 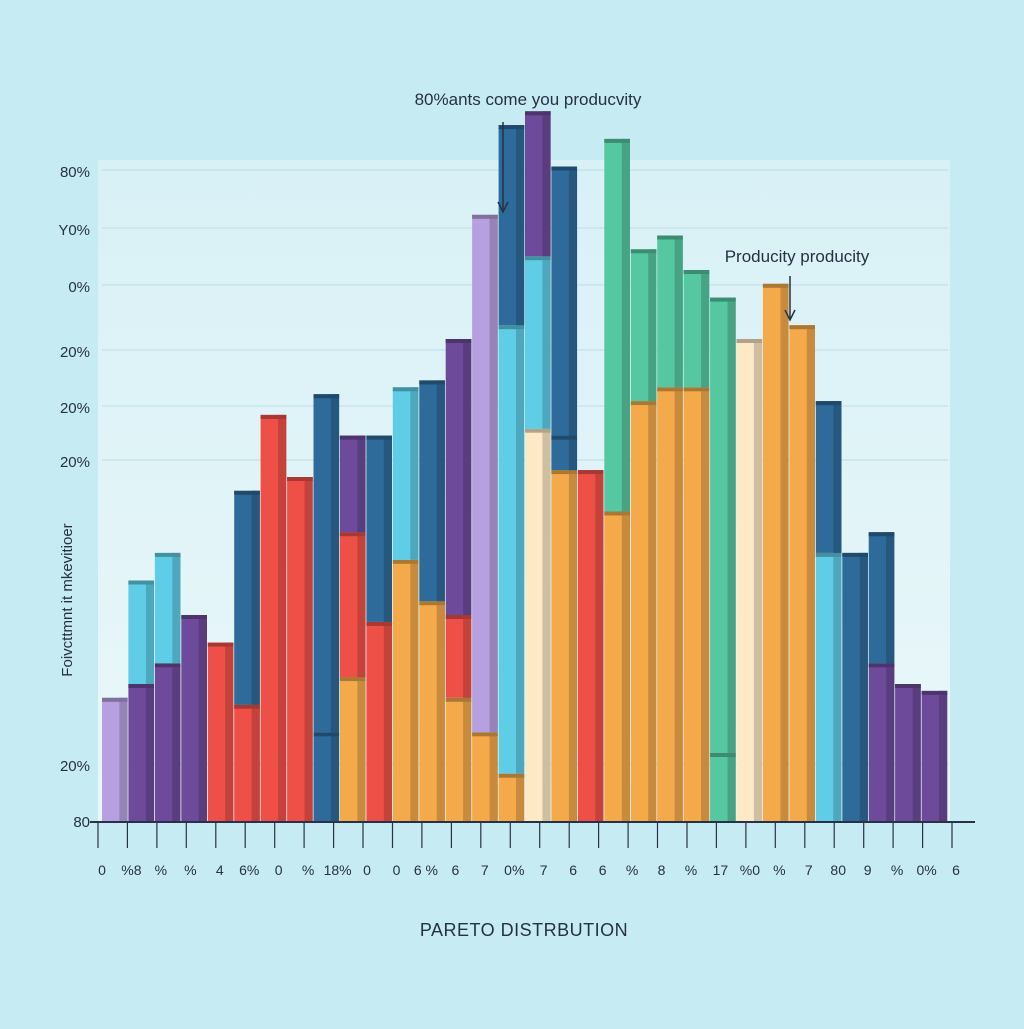 I want to click on annotation-top-arrowhead, so click(x=503, y=207).